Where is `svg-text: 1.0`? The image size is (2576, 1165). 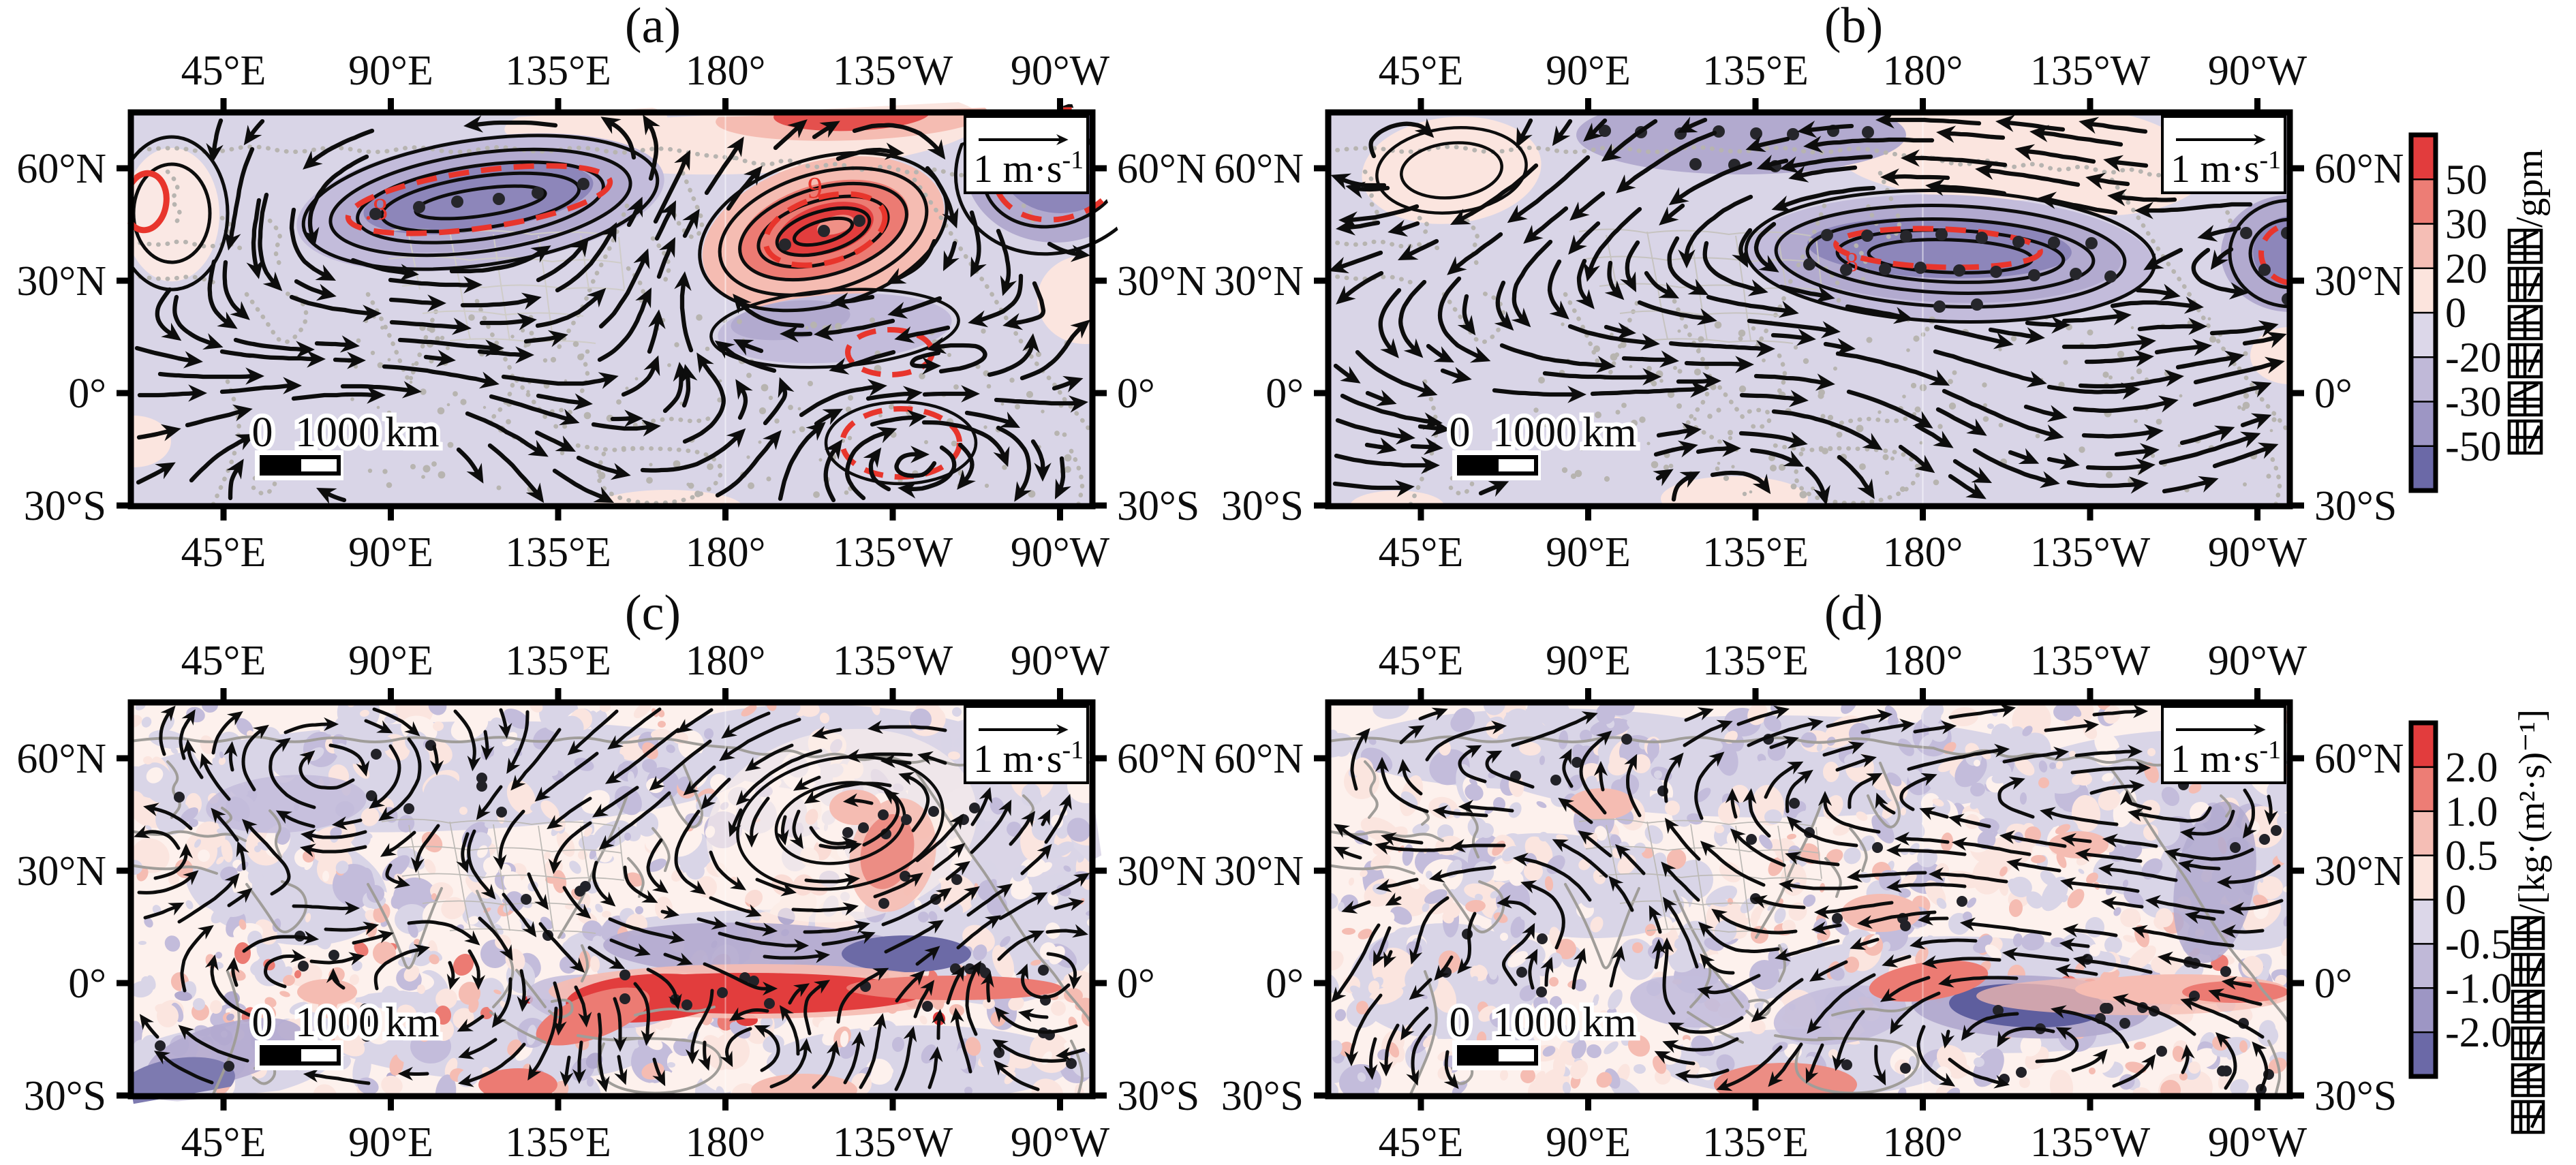 svg-text: 1.0 is located at coordinates (2471, 812).